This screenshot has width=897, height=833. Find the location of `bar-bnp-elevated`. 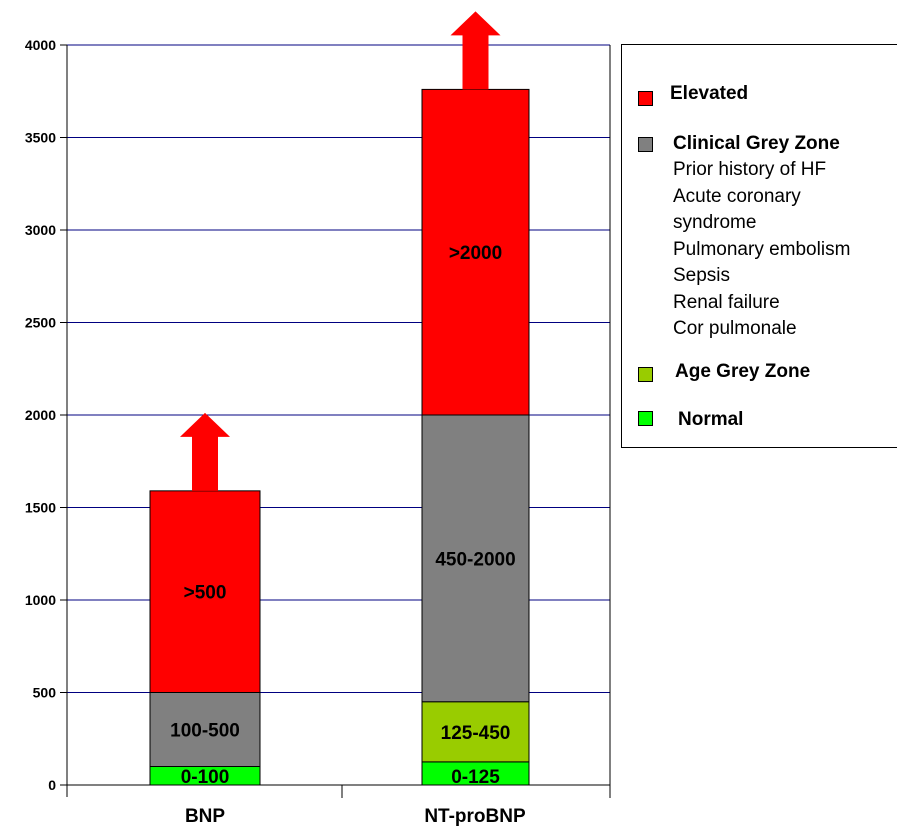

bar-bnp-elevated is located at coordinates (205, 591).